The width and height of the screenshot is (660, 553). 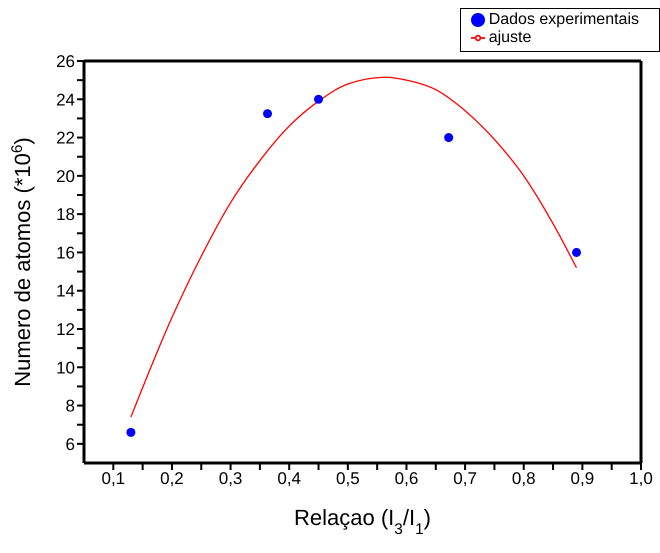 I want to click on y-tick-label: 20, so click(x=65, y=176).